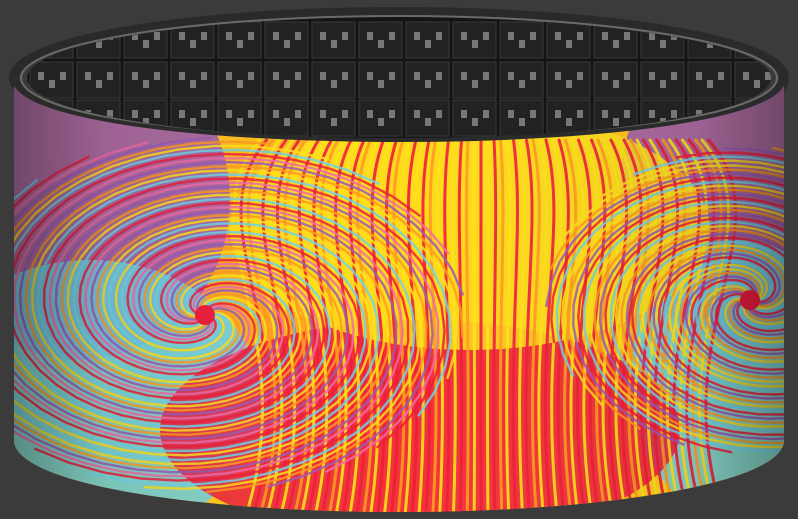  What do you see at coordinates (399, 110) in the screenshot?
I see `front-top-edge` at bounding box center [399, 110].